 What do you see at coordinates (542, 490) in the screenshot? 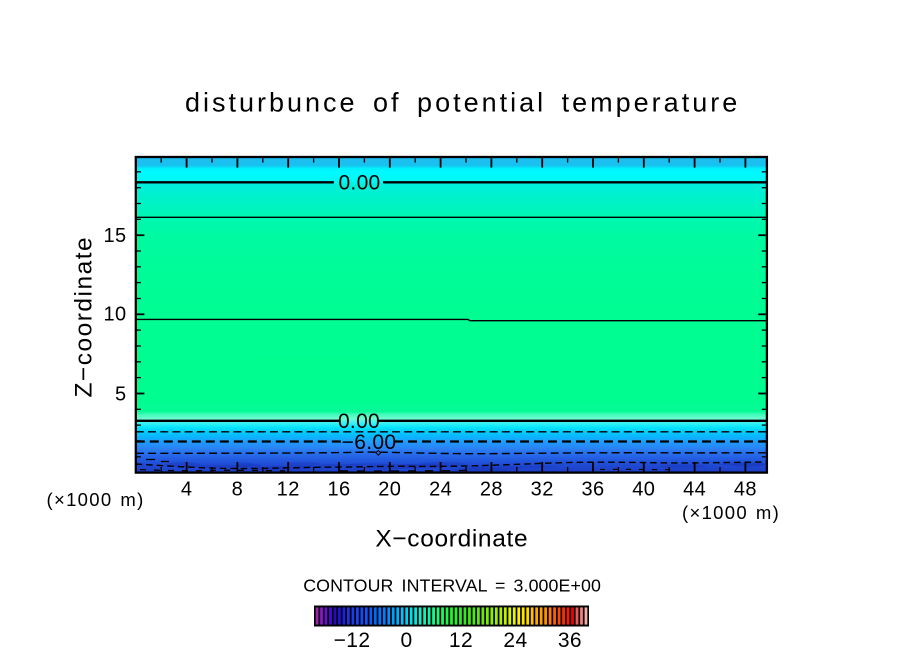
I see `svg-text: 32` at bounding box center [542, 490].